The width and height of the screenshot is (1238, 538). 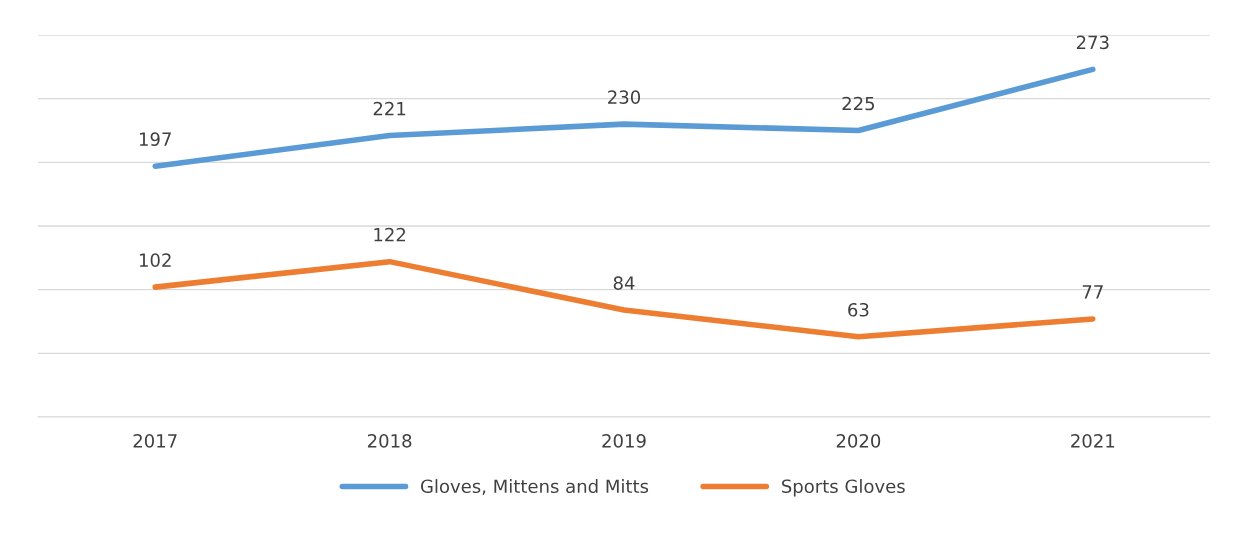 What do you see at coordinates (843, 488) in the screenshot?
I see `legend-label: Sports Gloves` at bounding box center [843, 488].